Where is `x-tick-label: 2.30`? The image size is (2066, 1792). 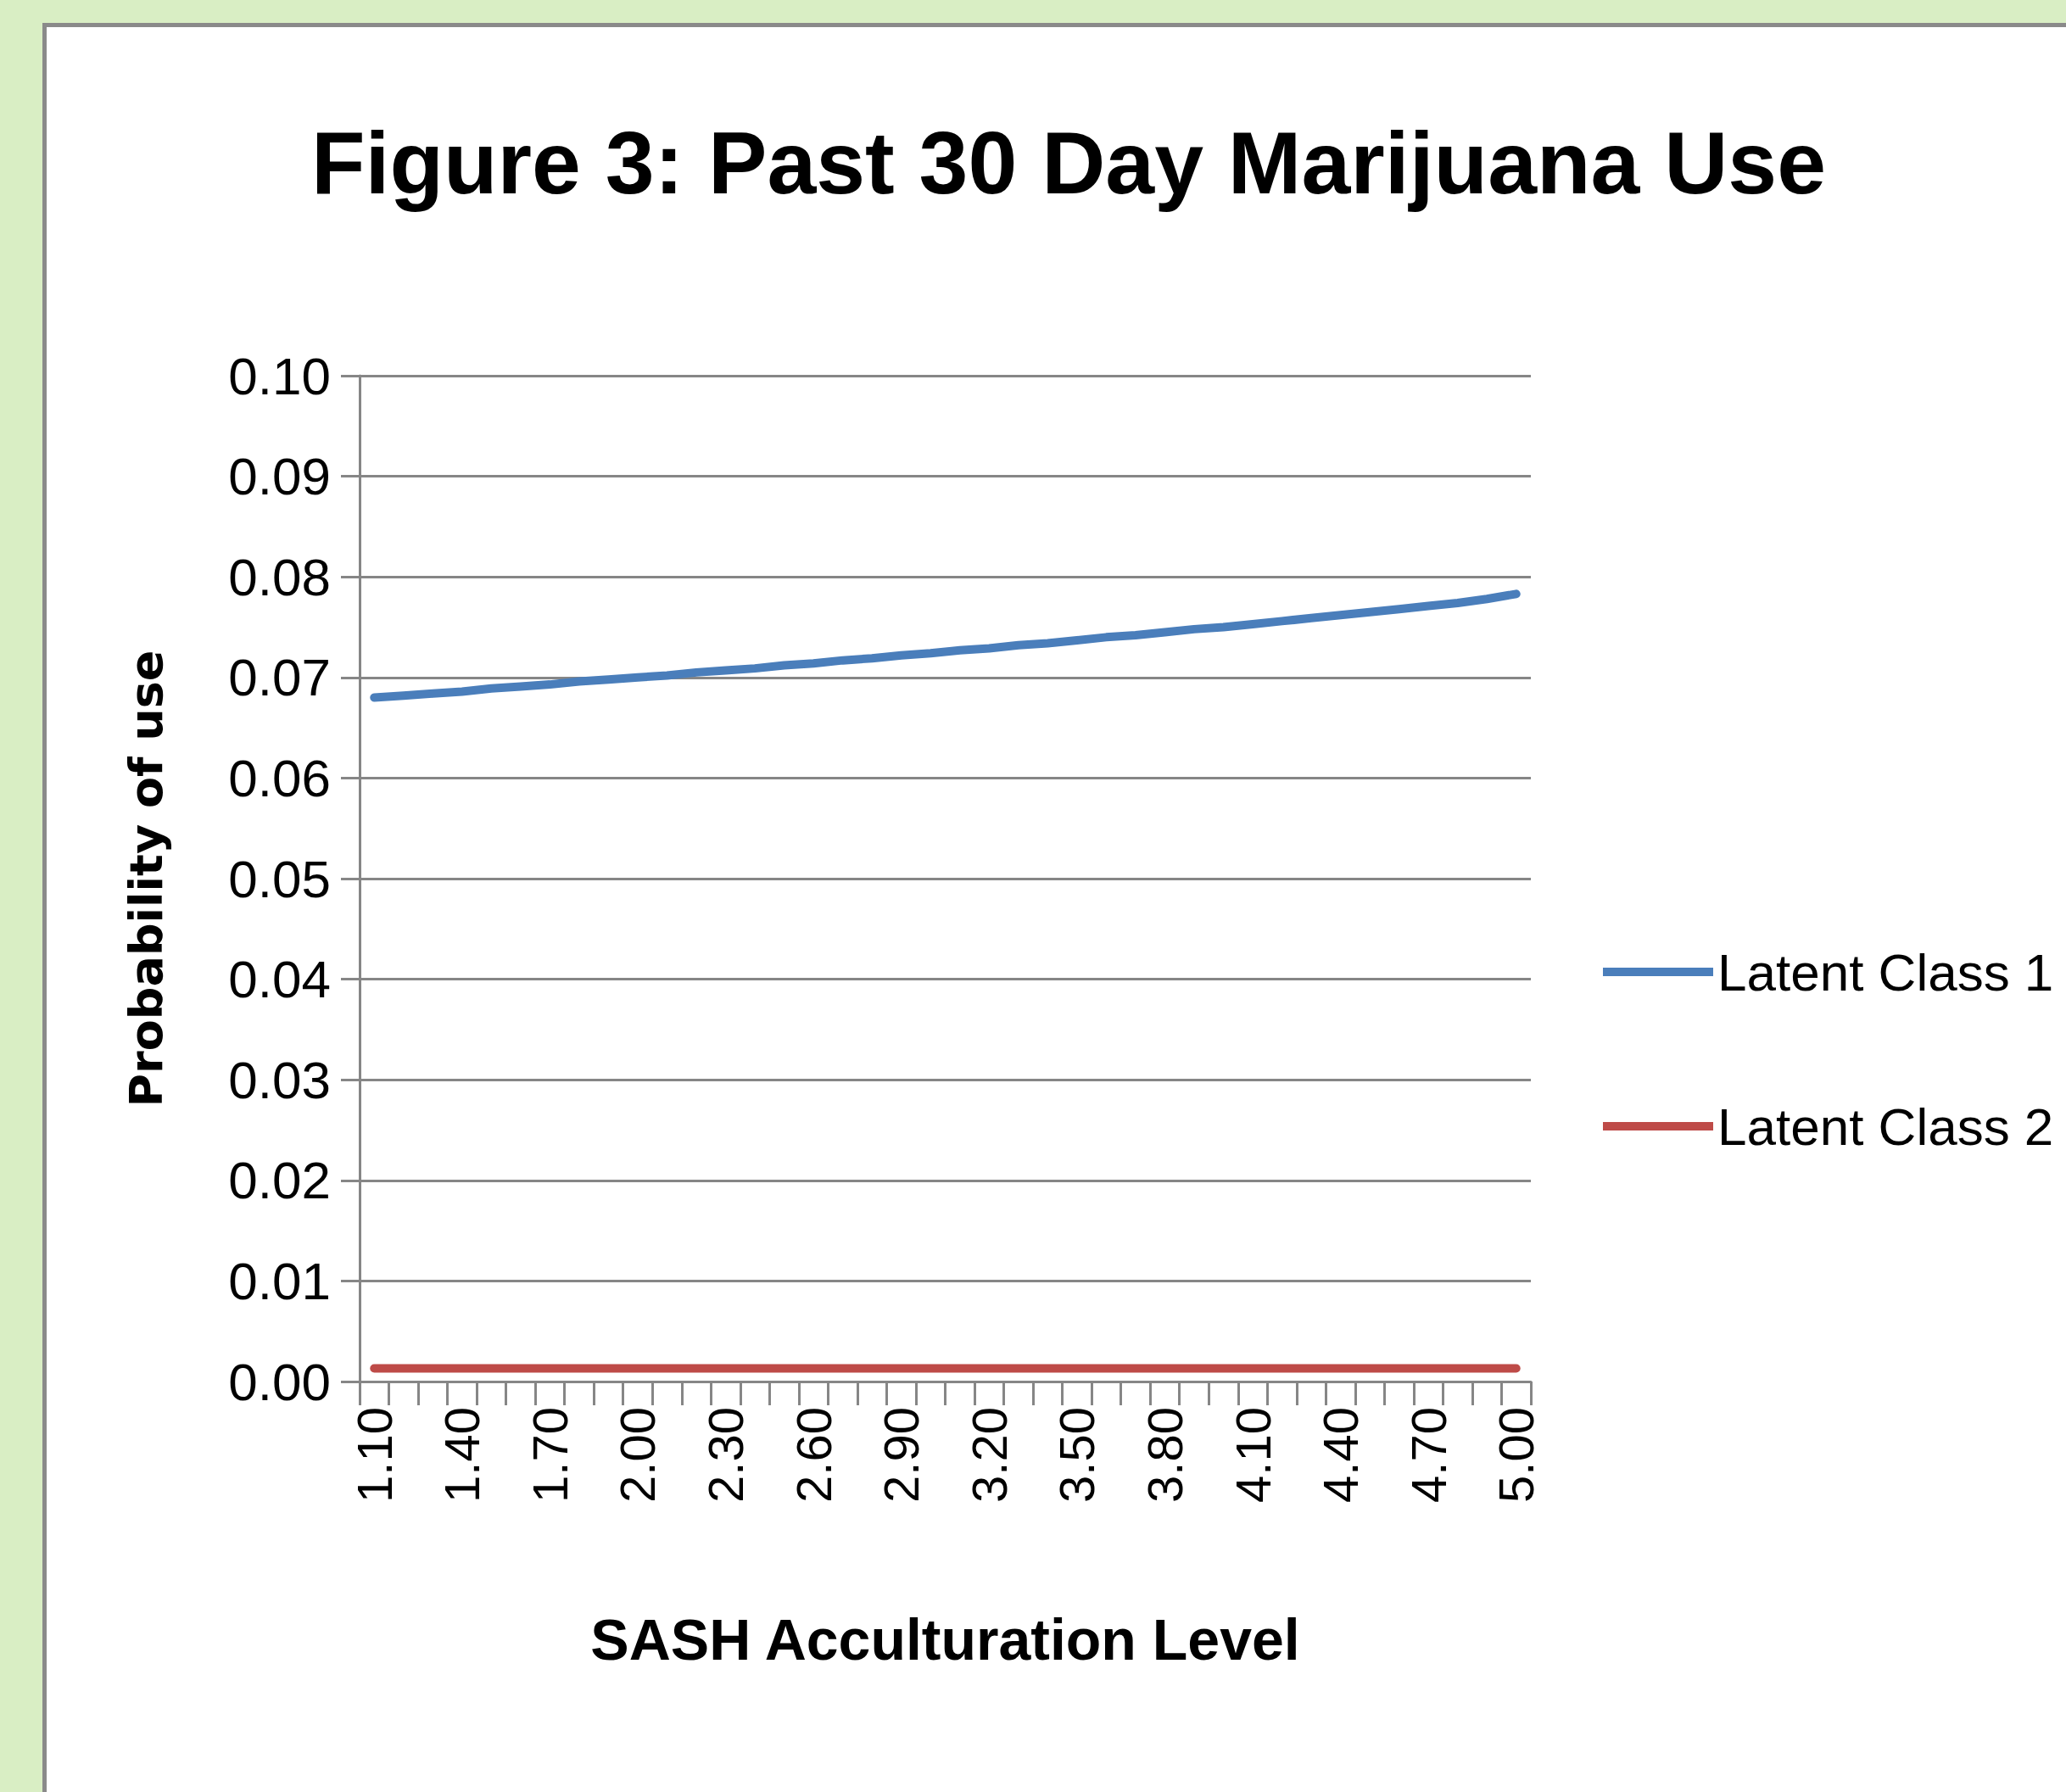
x-tick-label: 2.30 is located at coordinates (726, 1455).